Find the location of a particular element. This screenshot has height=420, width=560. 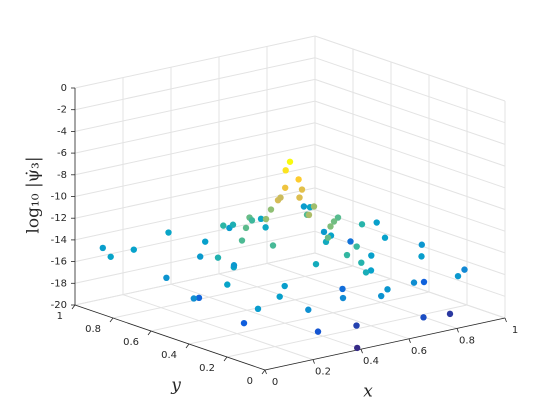

x-tick-label: 0.8 is located at coordinates (467, 340).